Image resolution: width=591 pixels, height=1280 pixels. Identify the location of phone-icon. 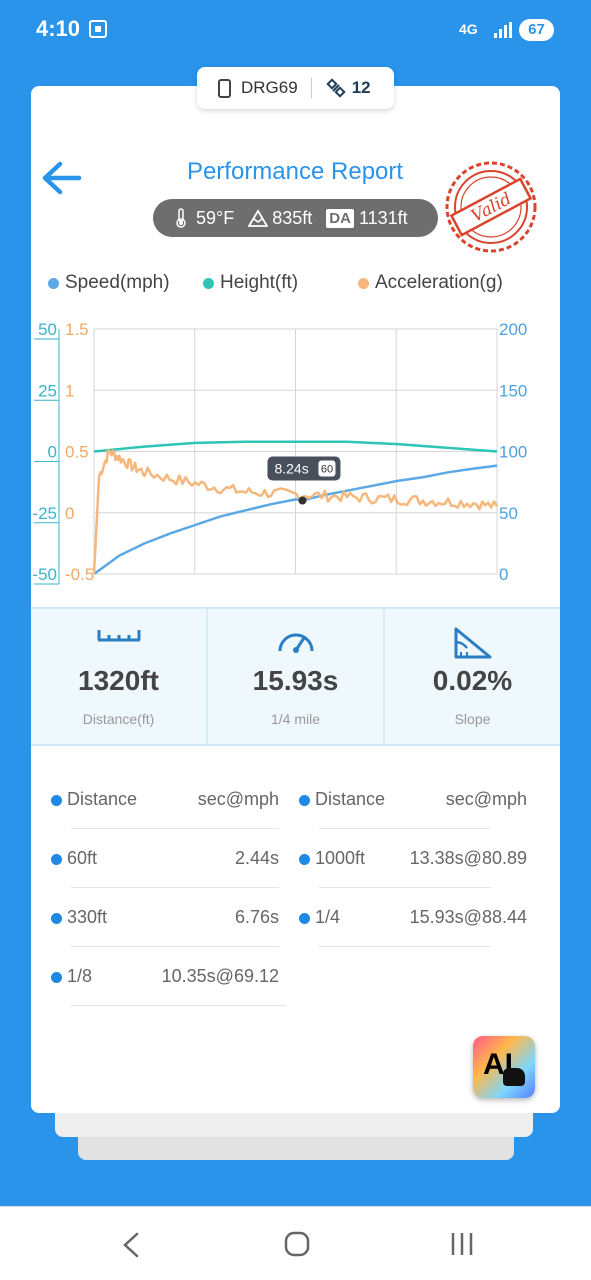
(224, 88).